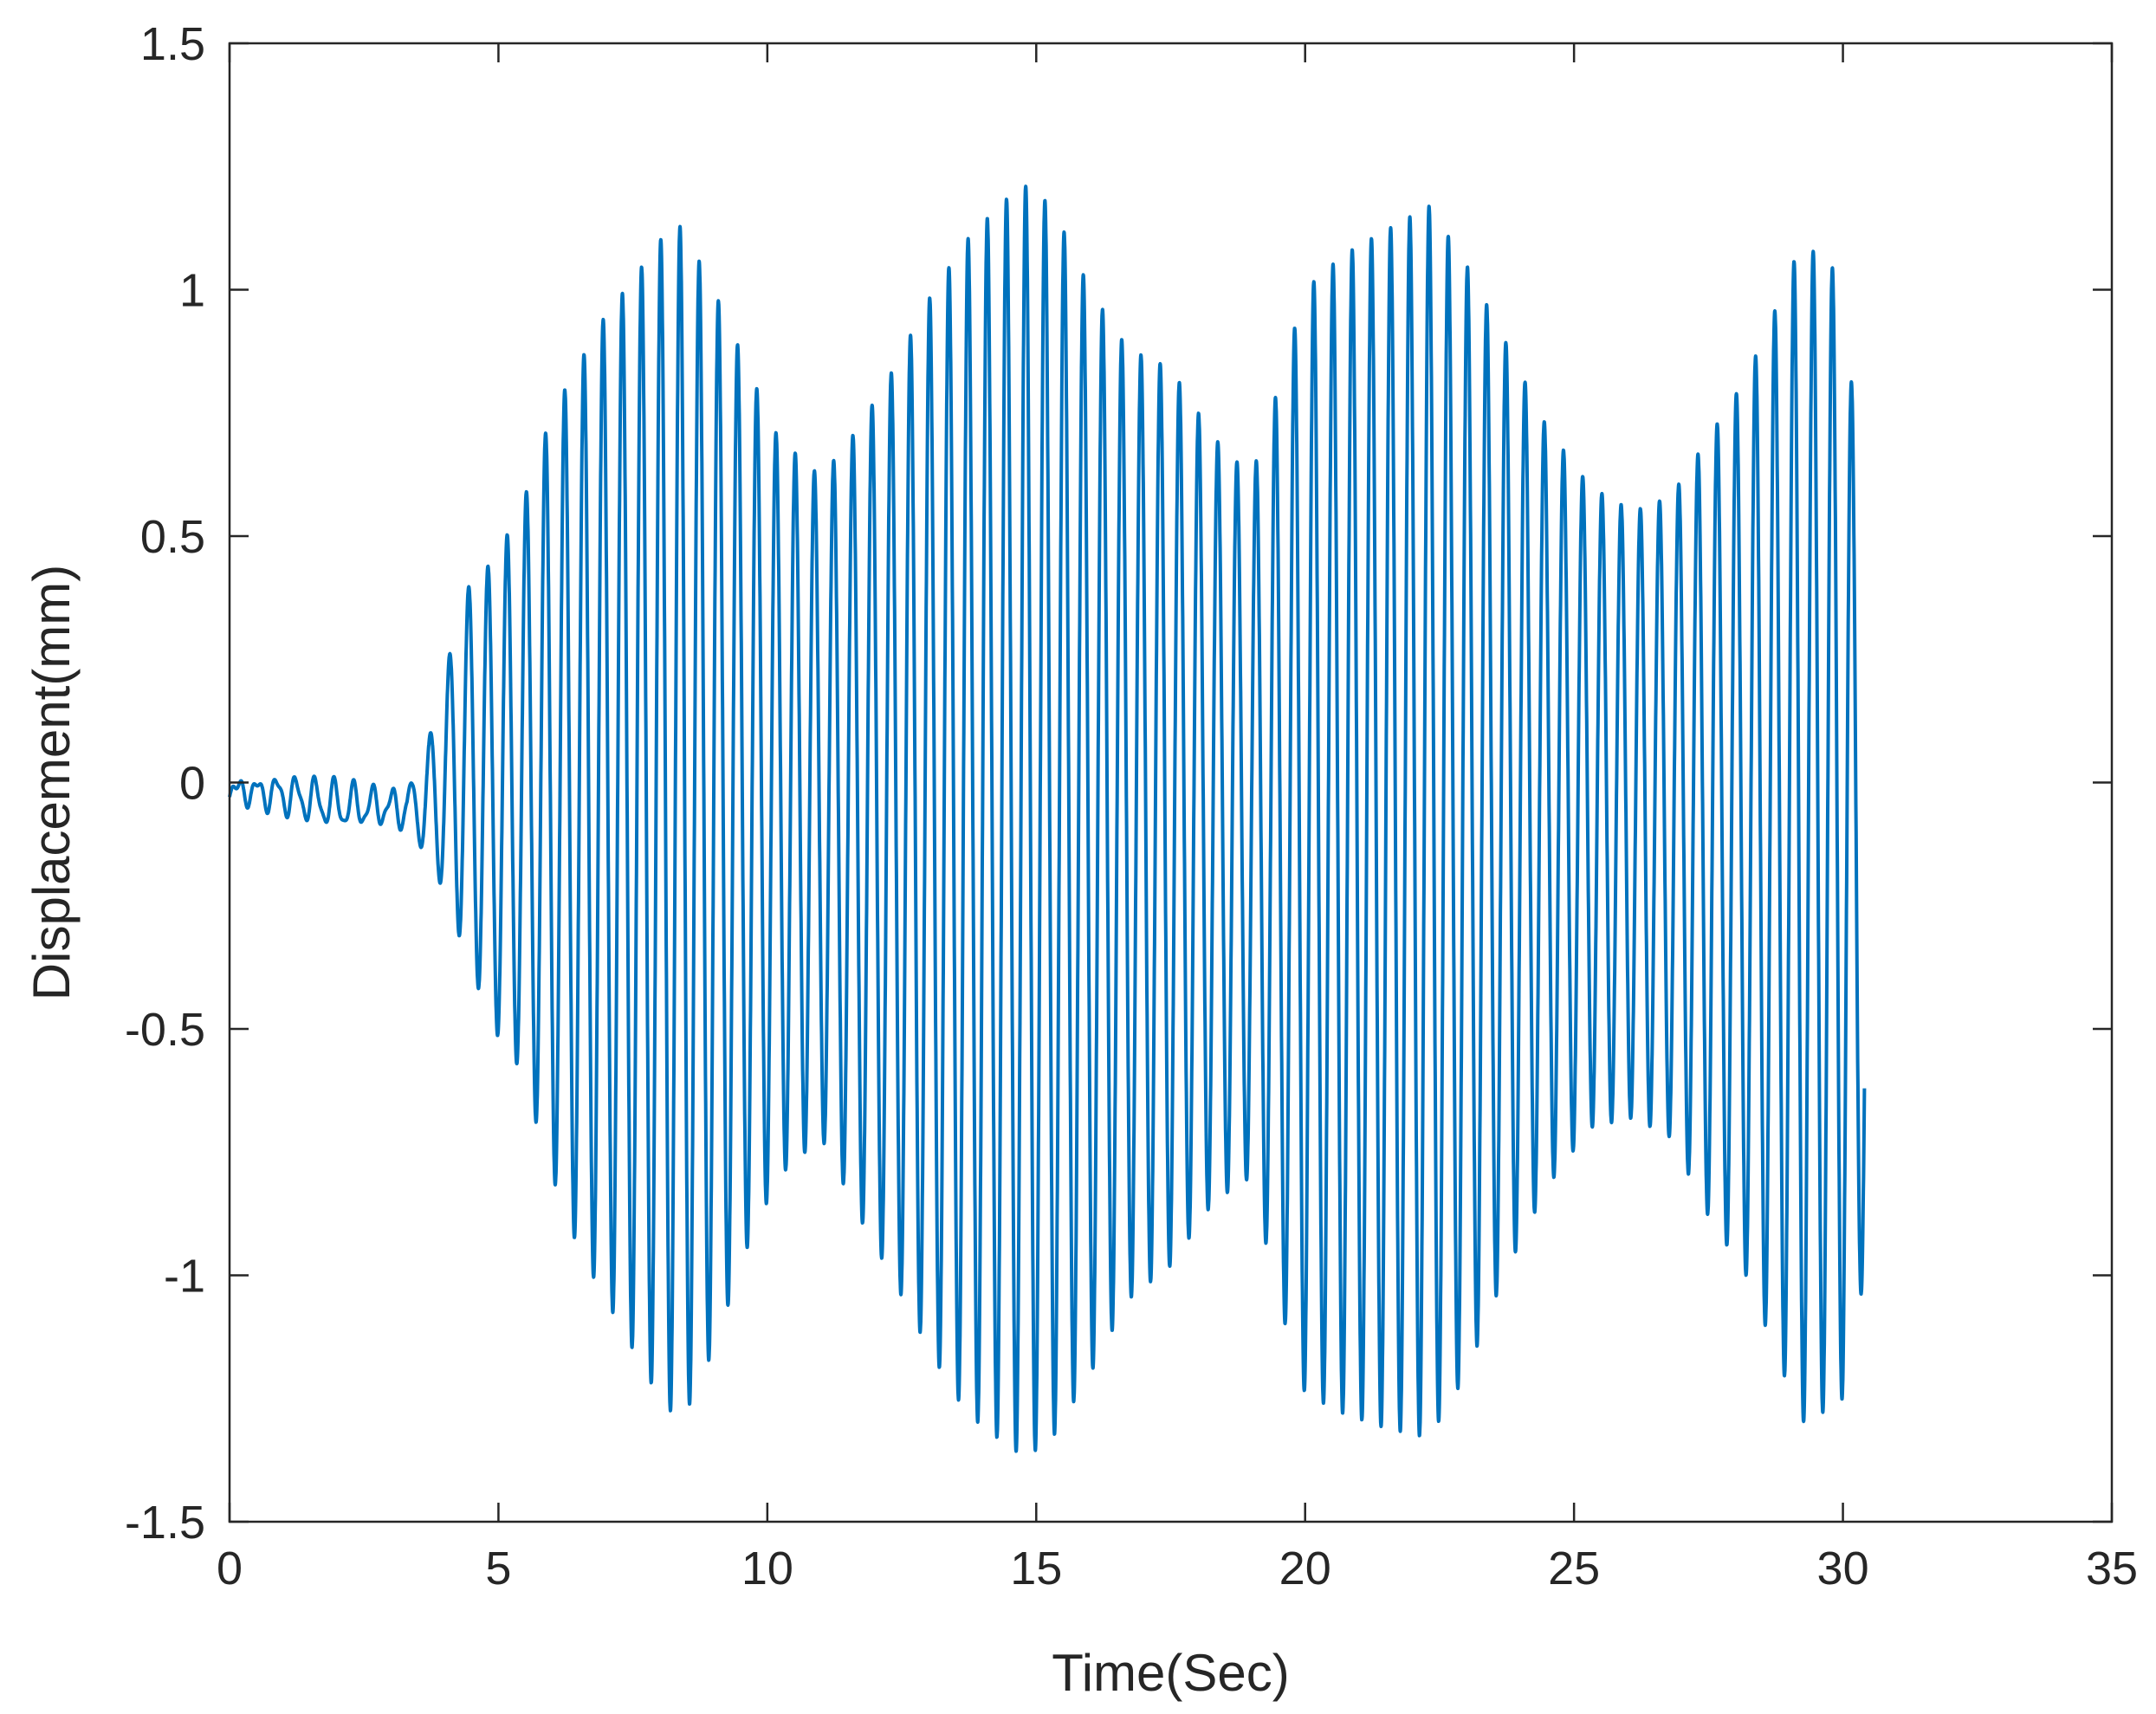  What do you see at coordinates (498, 1568) in the screenshot?
I see `x-tick-label: 5` at bounding box center [498, 1568].